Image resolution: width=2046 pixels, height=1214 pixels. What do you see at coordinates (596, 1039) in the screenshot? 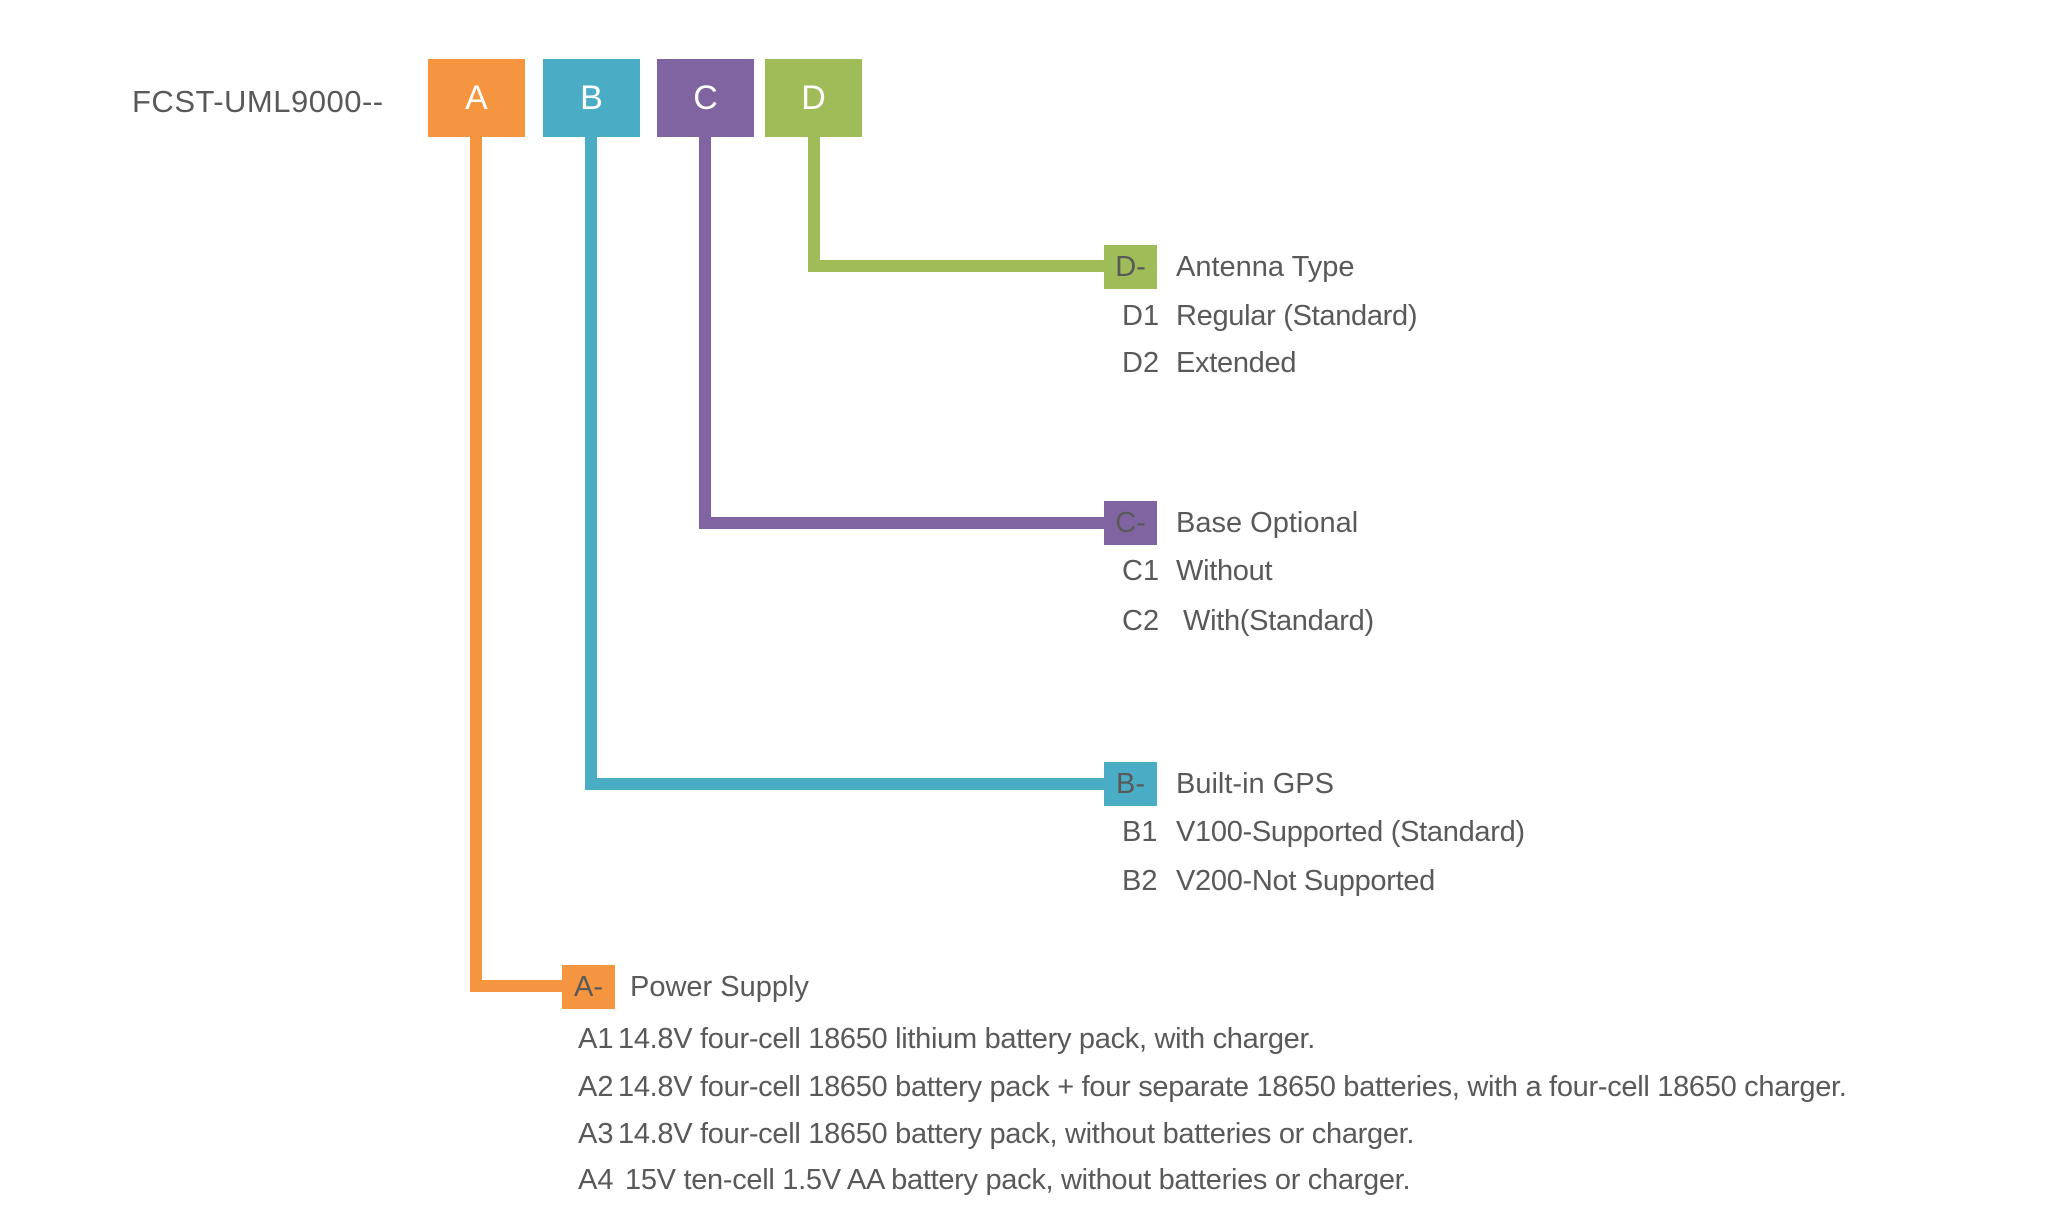
I see `item-code: A1` at bounding box center [596, 1039].